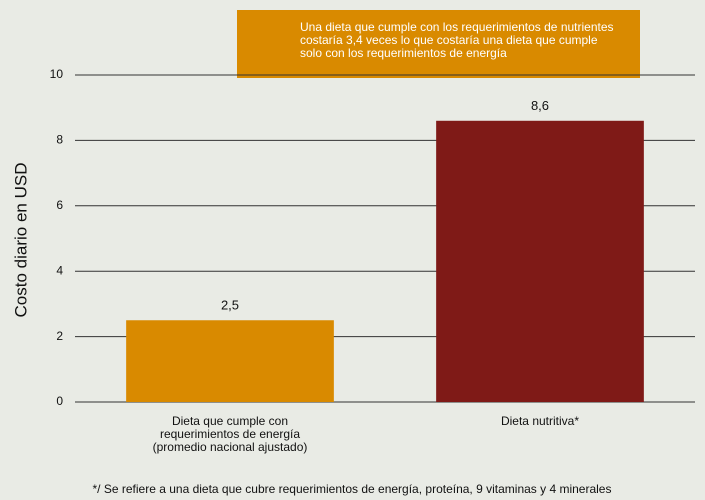  Describe the element at coordinates (59, 336) in the screenshot. I see `y-tick-label: 2` at that location.